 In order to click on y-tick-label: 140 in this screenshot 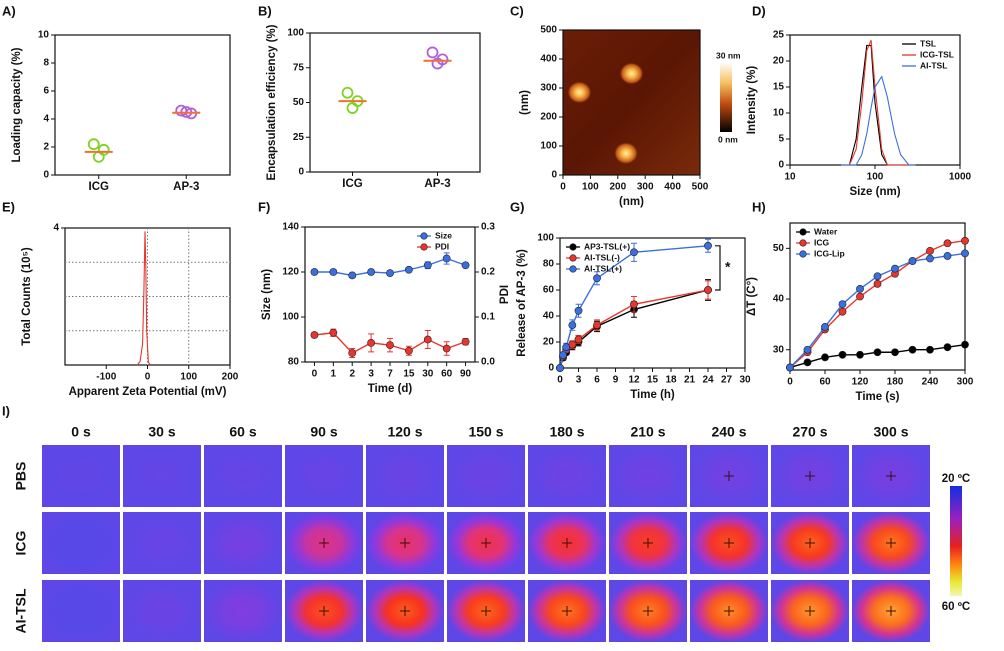, I will do `click(290, 227)`.